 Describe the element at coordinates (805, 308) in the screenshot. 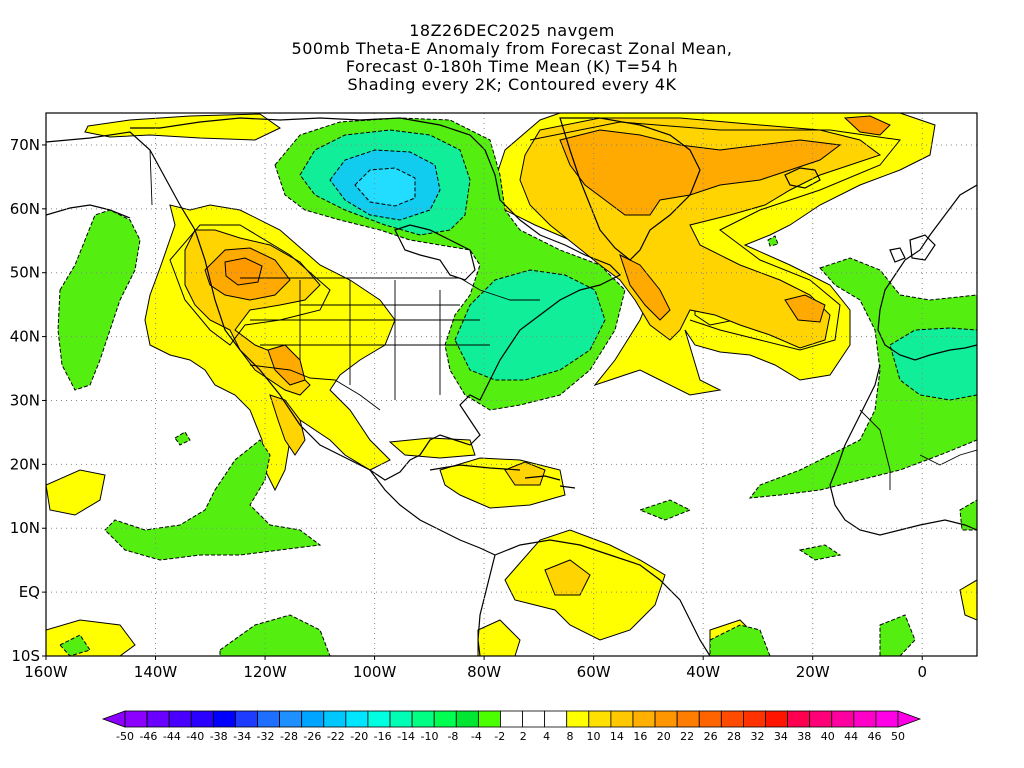

I see `shade-pos3-atl-mid` at that location.